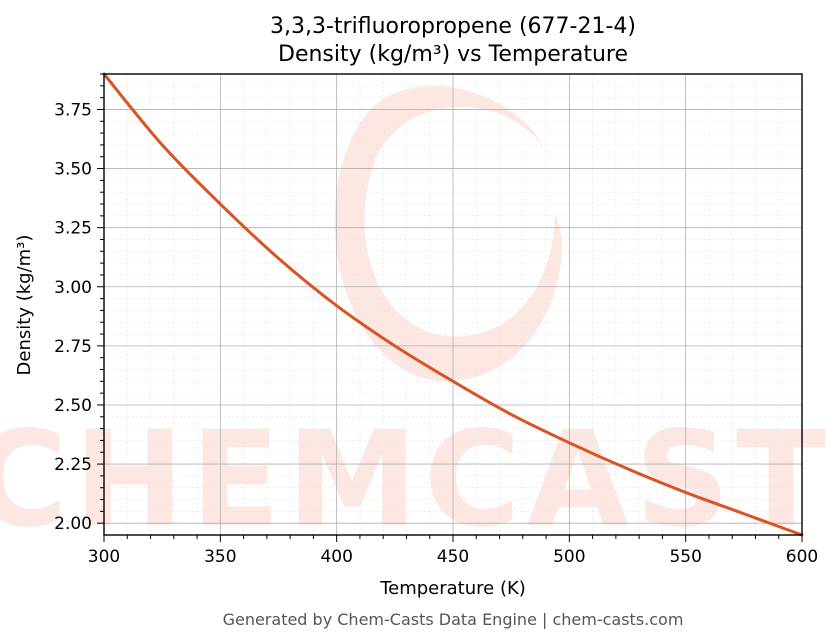 The image size is (836, 644). What do you see at coordinates (73, 170) in the screenshot?
I see `y-tick-label: 3.50` at bounding box center [73, 170].